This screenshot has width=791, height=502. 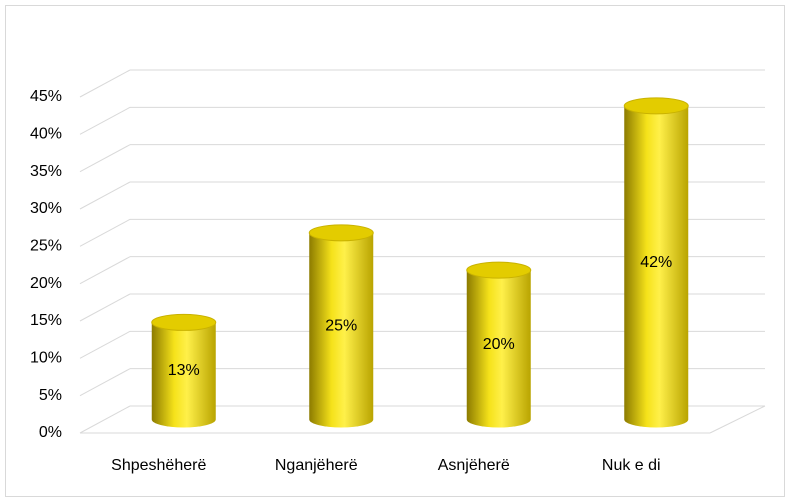 What do you see at coordinates (46, 96) in the screenshot?
I see `y-tick-label: 45%` at bounding box center [46, 96].